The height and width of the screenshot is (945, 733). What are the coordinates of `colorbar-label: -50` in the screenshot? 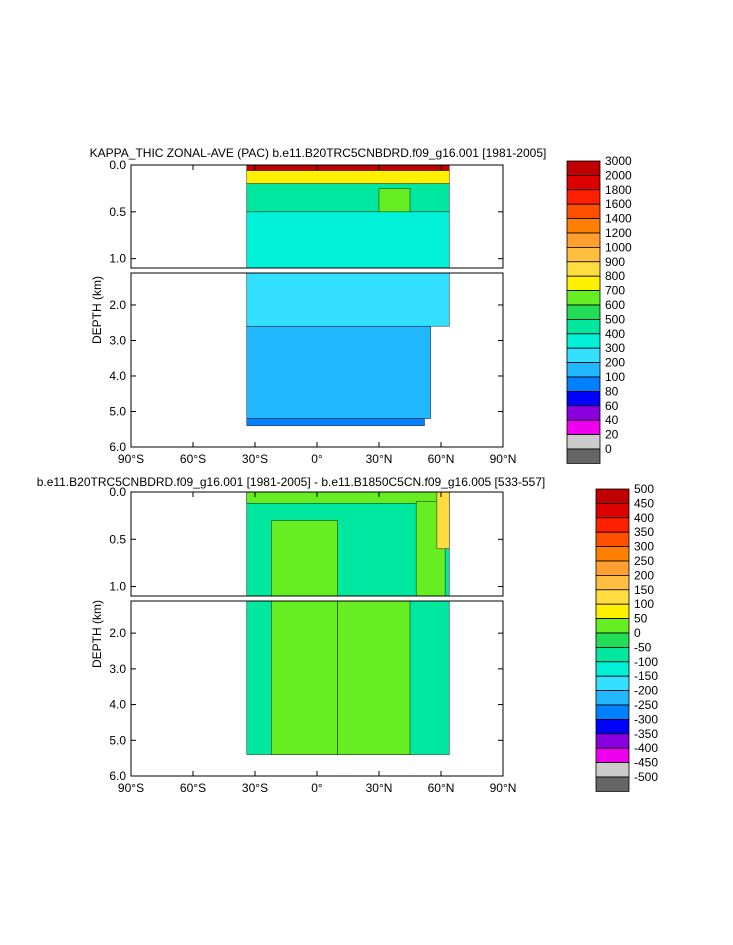 It's located at (643, 647).